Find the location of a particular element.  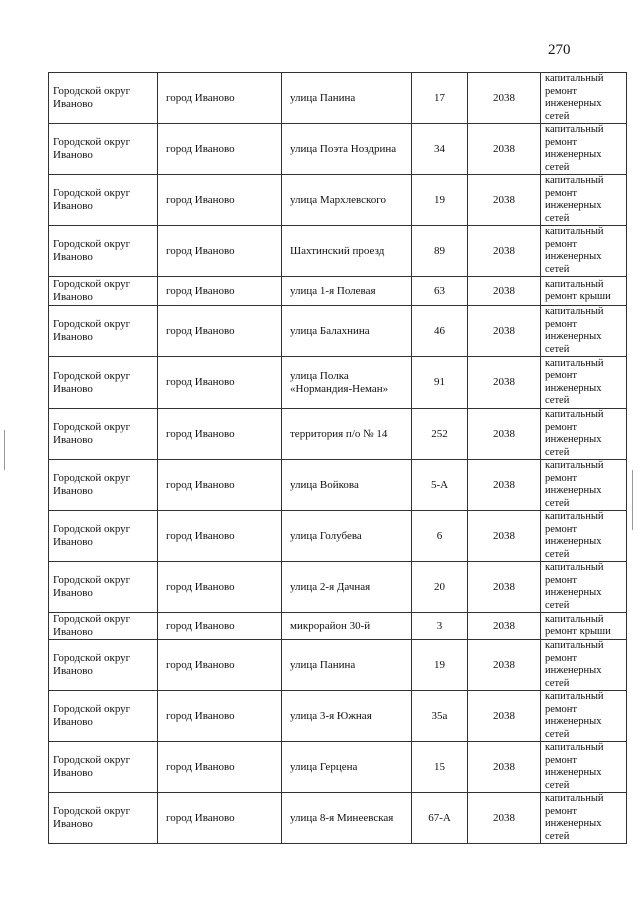

street-cell: микрорайон 30-й is located at coordinates (346, 626).